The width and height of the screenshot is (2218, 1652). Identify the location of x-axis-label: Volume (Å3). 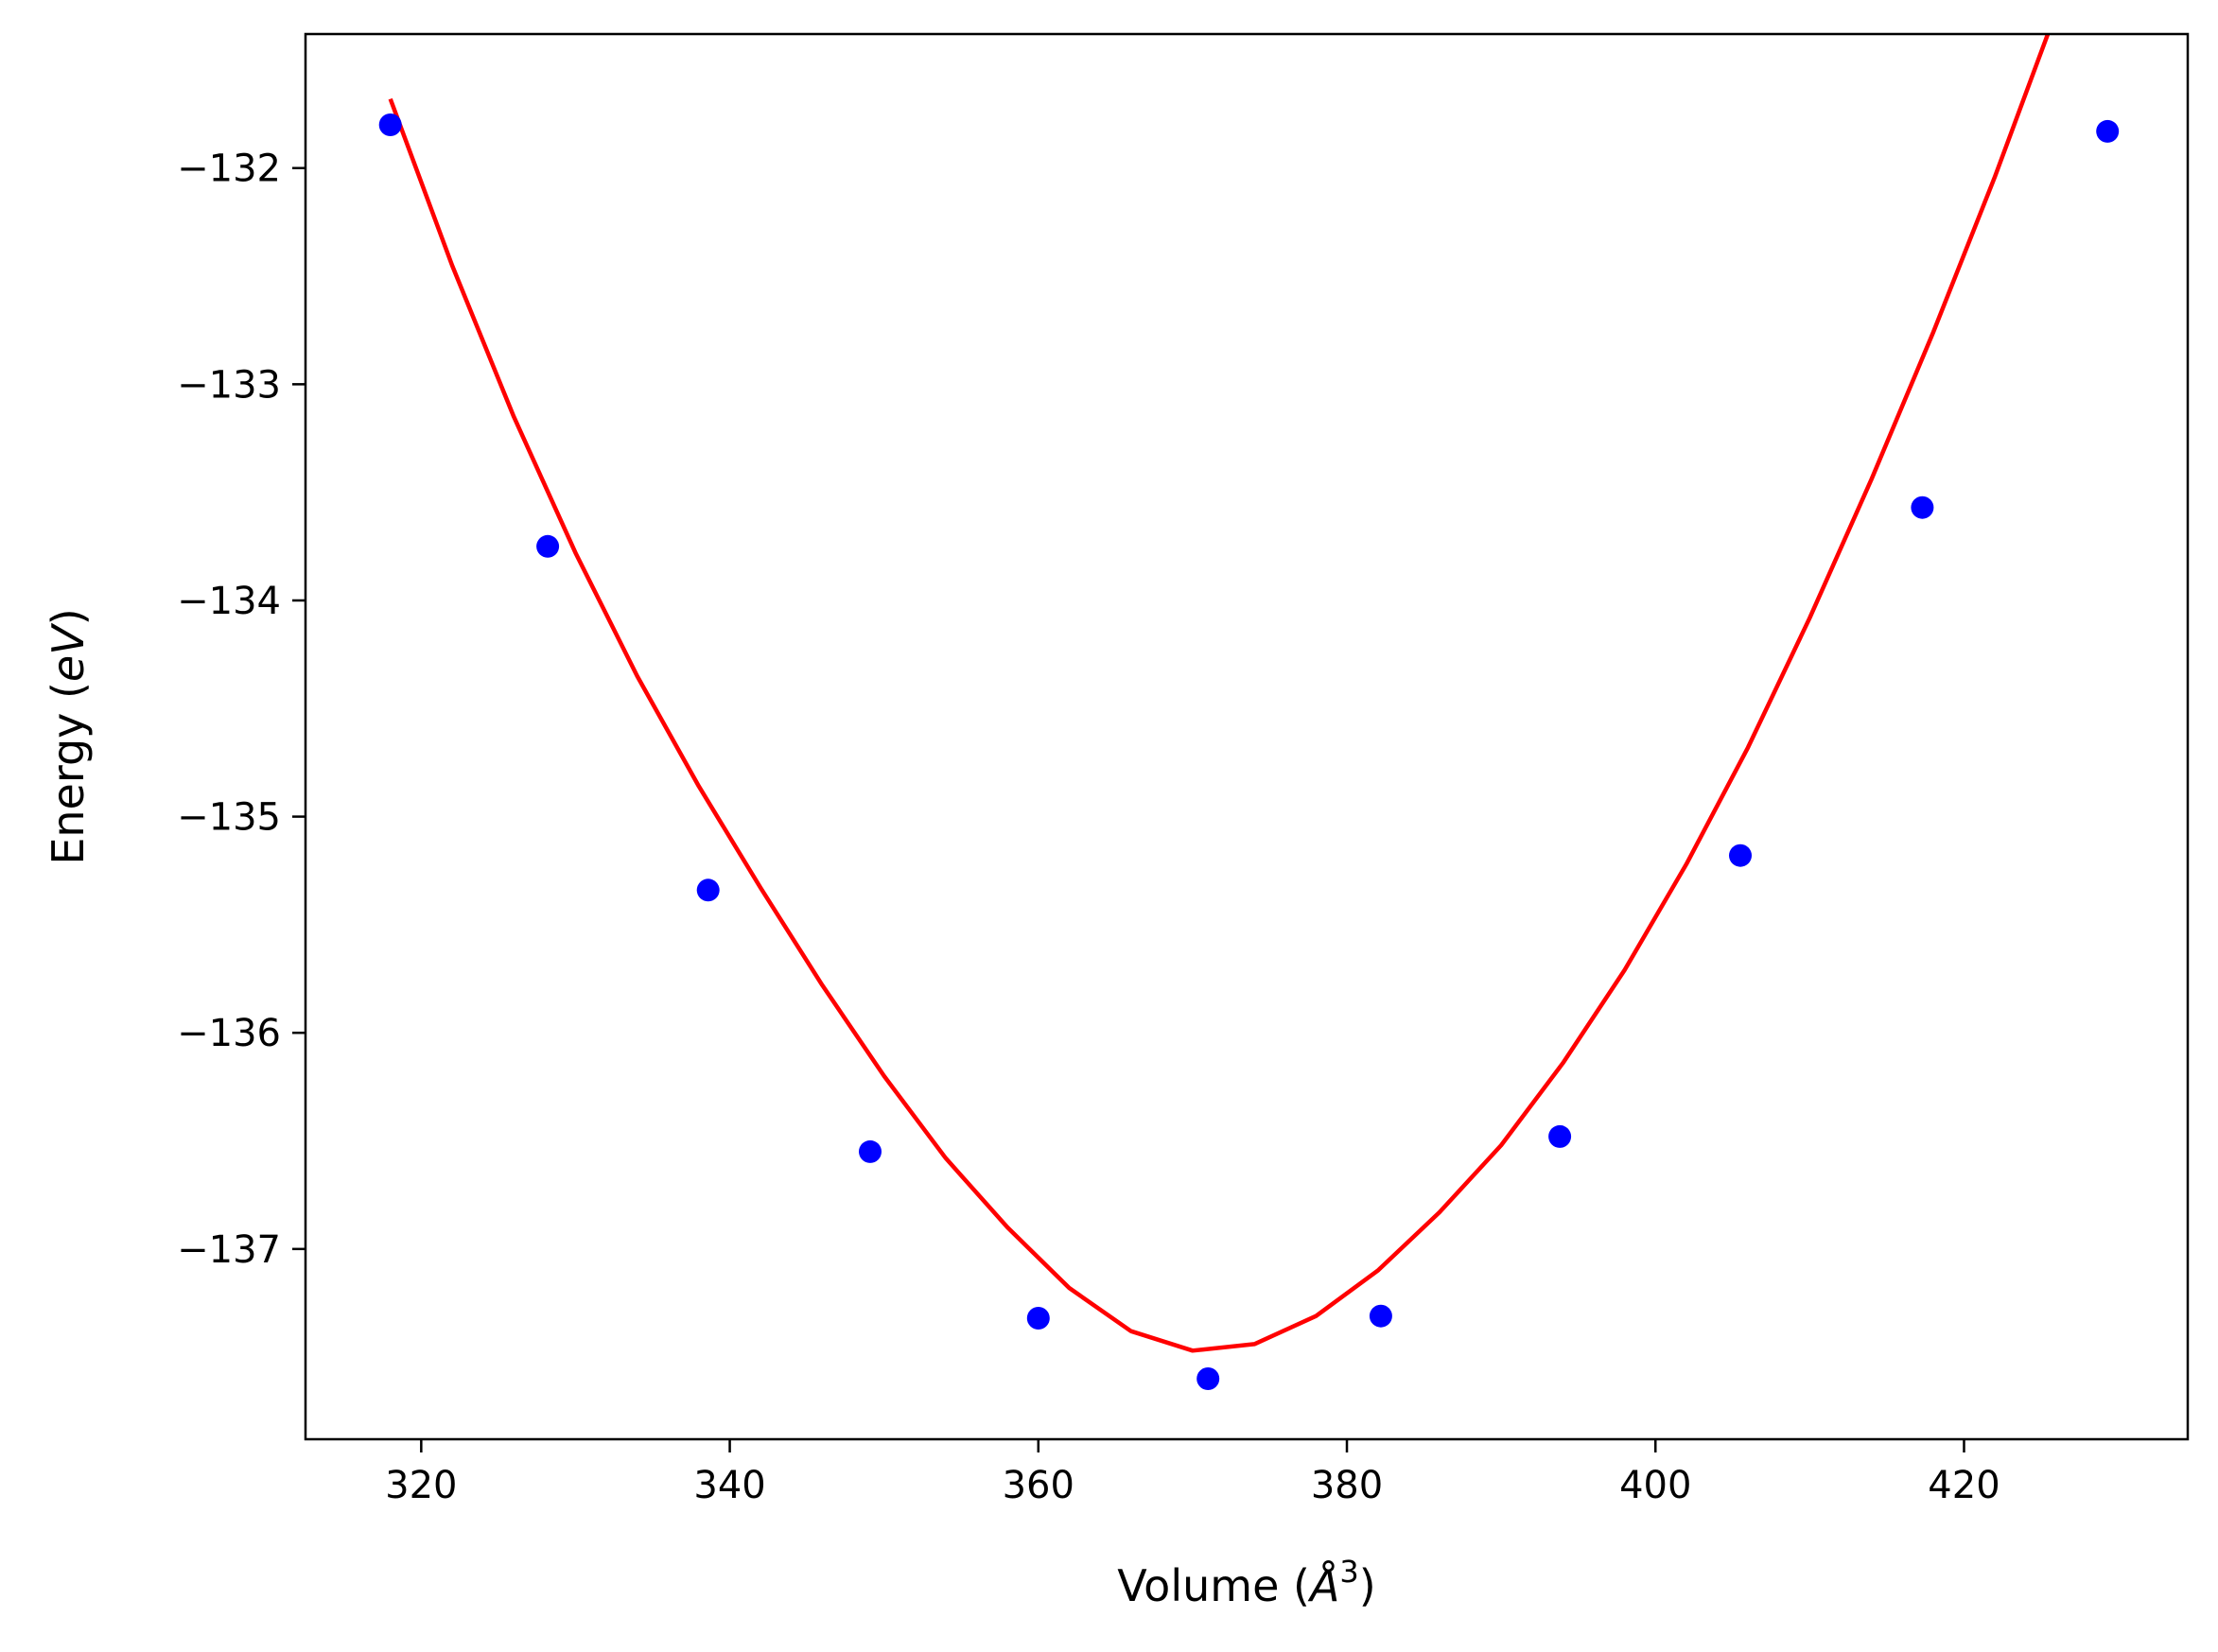
(1246, 1583).